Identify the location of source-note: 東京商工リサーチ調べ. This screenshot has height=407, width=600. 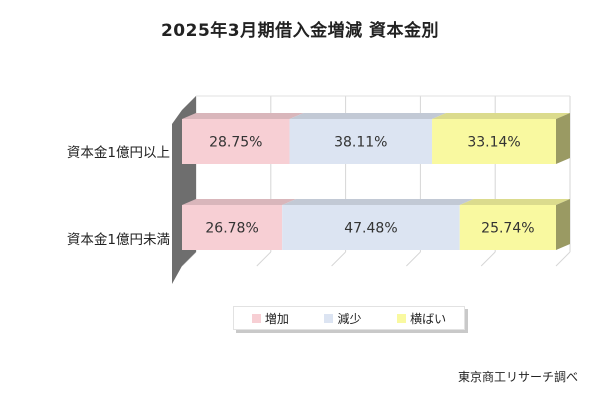
(517, 377).